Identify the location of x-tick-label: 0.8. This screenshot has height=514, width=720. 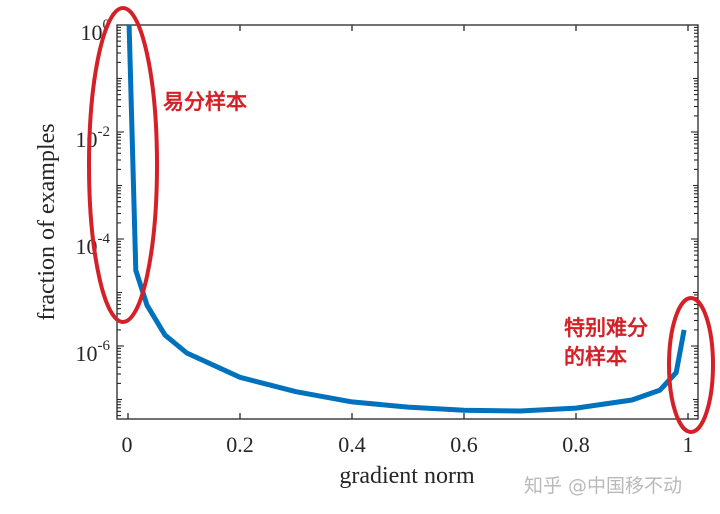
(576, 444).